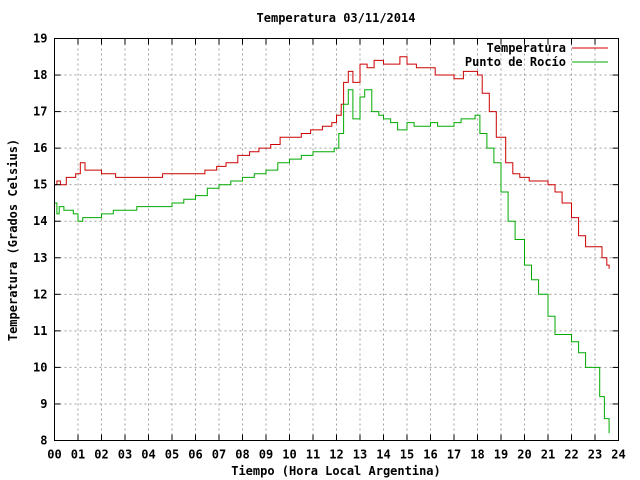 This screenshot has height=480, width=640. What do you see at coordinates (383, 455) in the screenshot?
I see `x-tick-label: 14` at bounding box center [383, 455].